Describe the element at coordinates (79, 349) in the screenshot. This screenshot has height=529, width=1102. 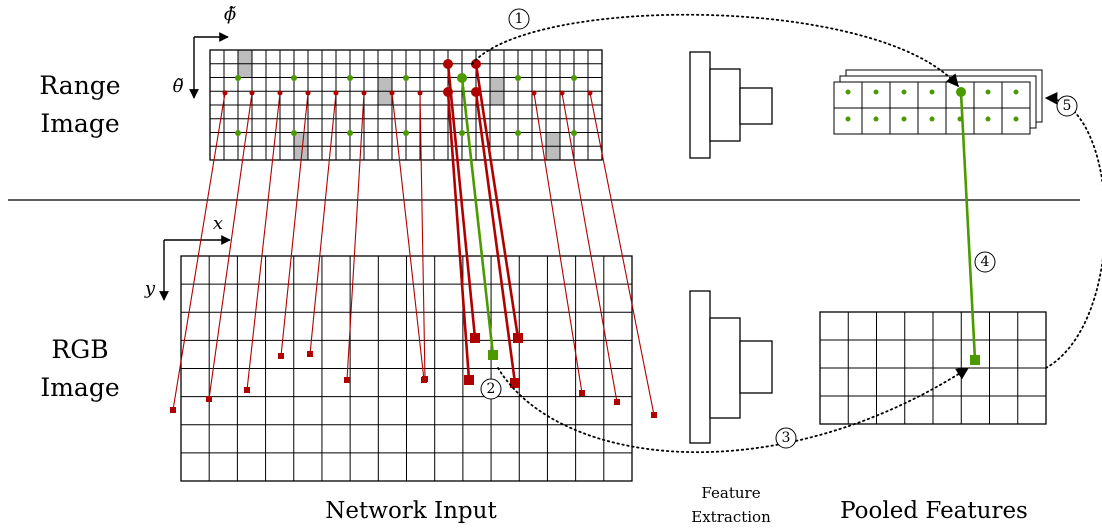
I see `rgb-image-label-line1: RGB` at that location.